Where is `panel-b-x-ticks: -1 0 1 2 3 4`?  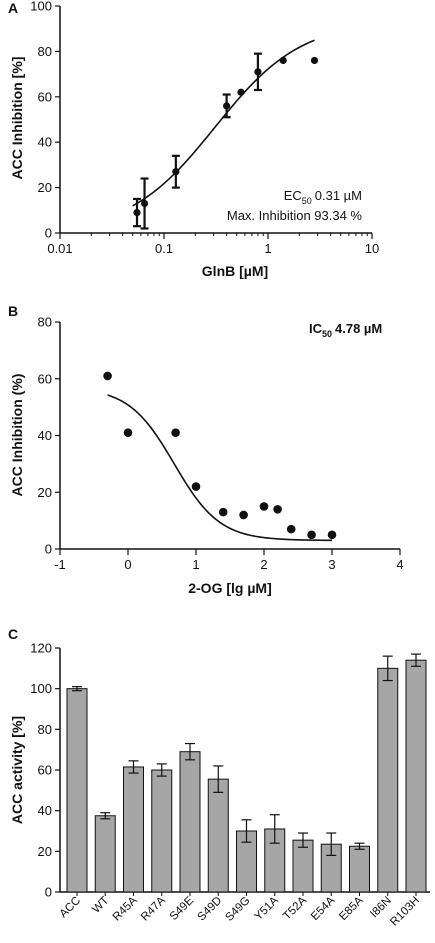 panel-b-x-ticks: -1 0 1 2 3 4 is located at coordinates (229, 560).